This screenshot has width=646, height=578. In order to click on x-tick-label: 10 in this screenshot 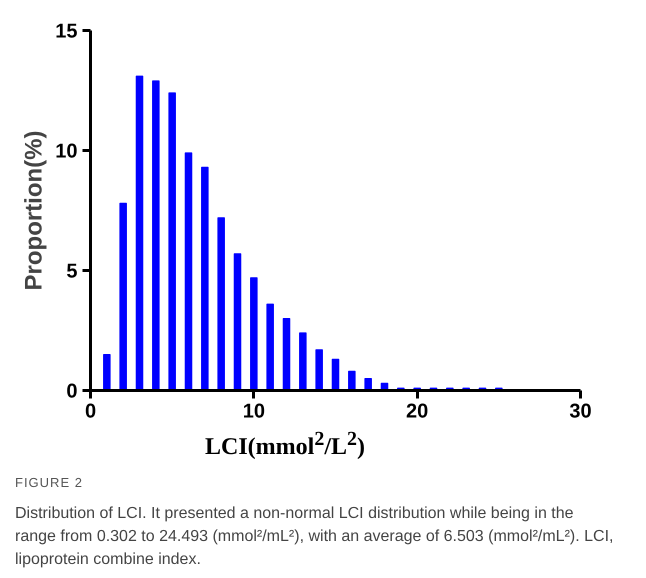, I will do `click(253, 411)`.